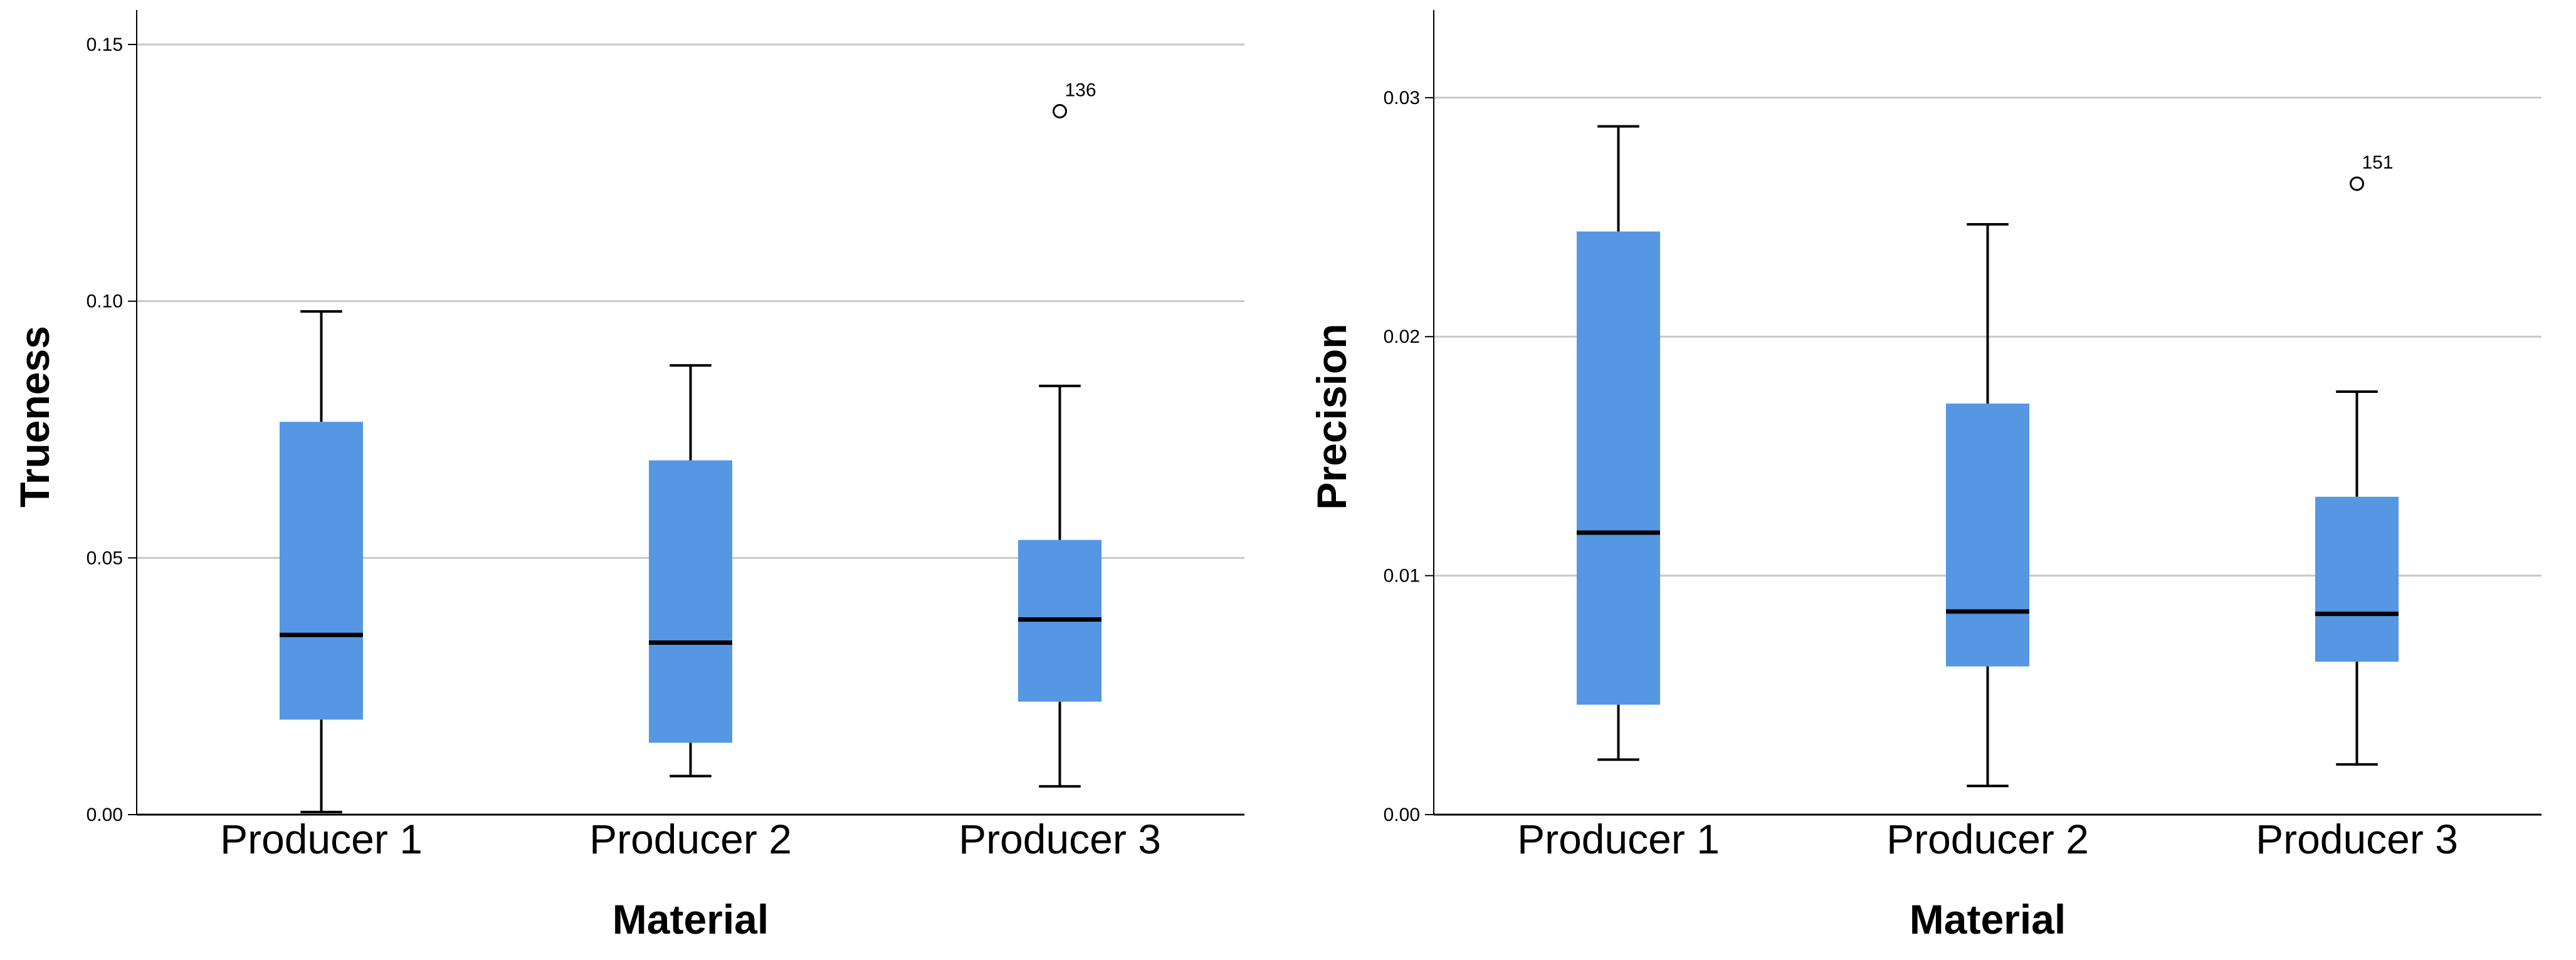 The height and width of the screenshot is (960, 2576). Describe the element at coordinates (1402, 98) in the screenshot. I see `y-tick-label: 0.03` at that location.